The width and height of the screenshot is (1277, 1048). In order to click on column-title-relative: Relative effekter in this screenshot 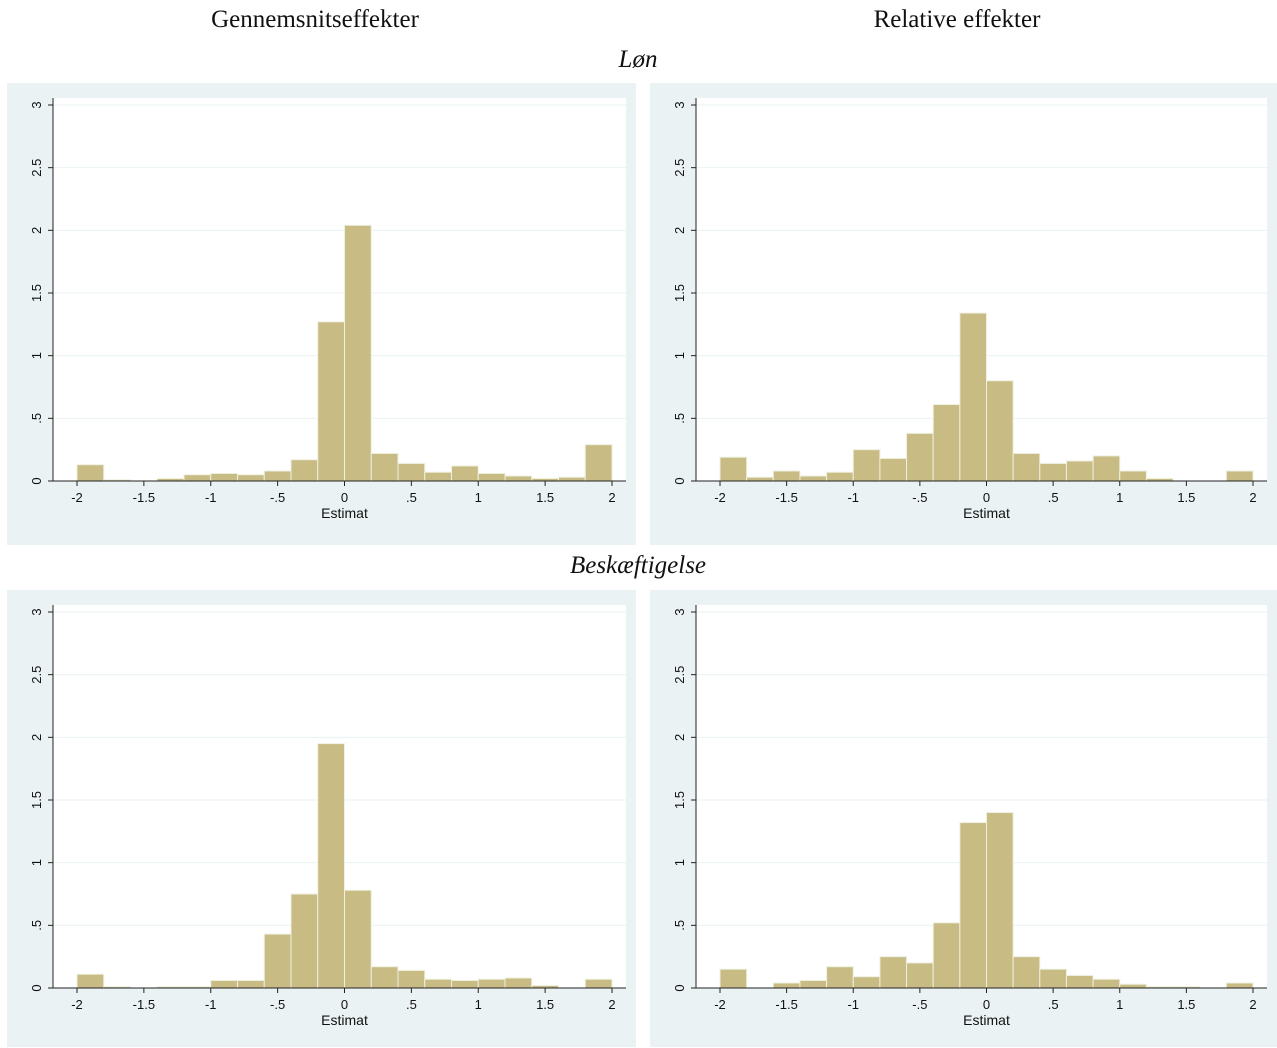, I will do `click(957, 19)`.